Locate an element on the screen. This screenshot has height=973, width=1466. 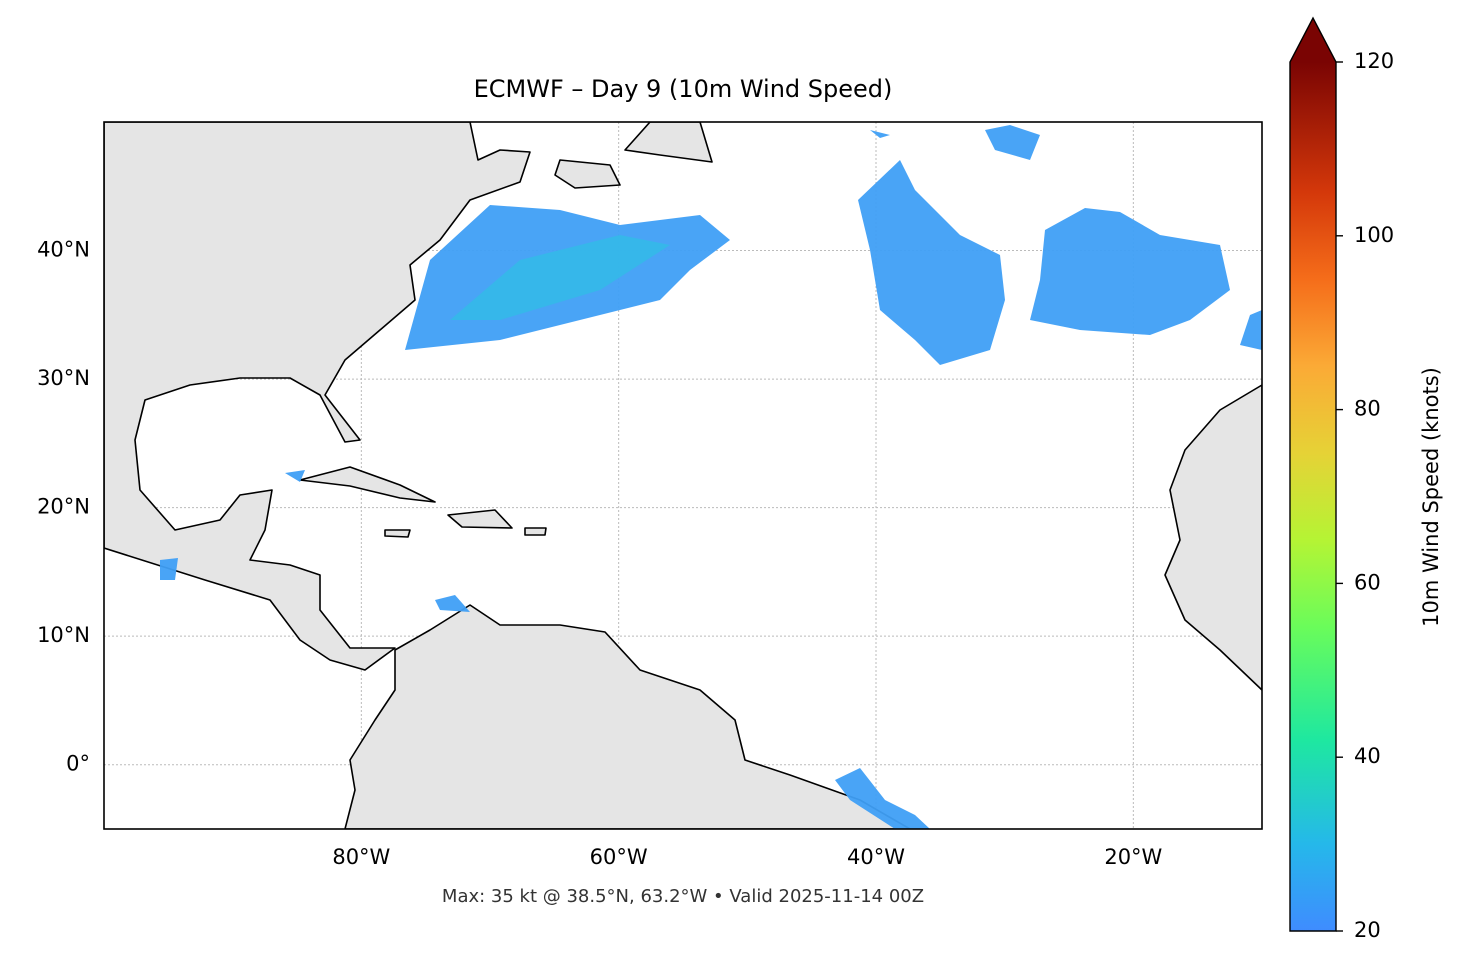
chart-title: ECMWF – Day 9 (10m Wind Speed) is located at coordinates (683, 89).